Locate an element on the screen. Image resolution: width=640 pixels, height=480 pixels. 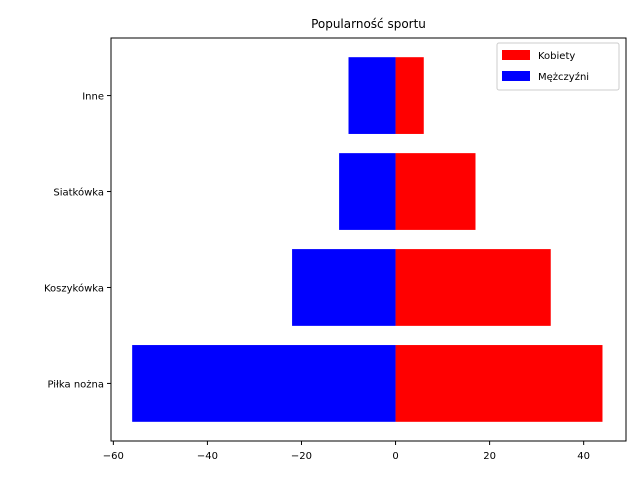
legend-label: Kobiety is located at coordinates (556, 56).